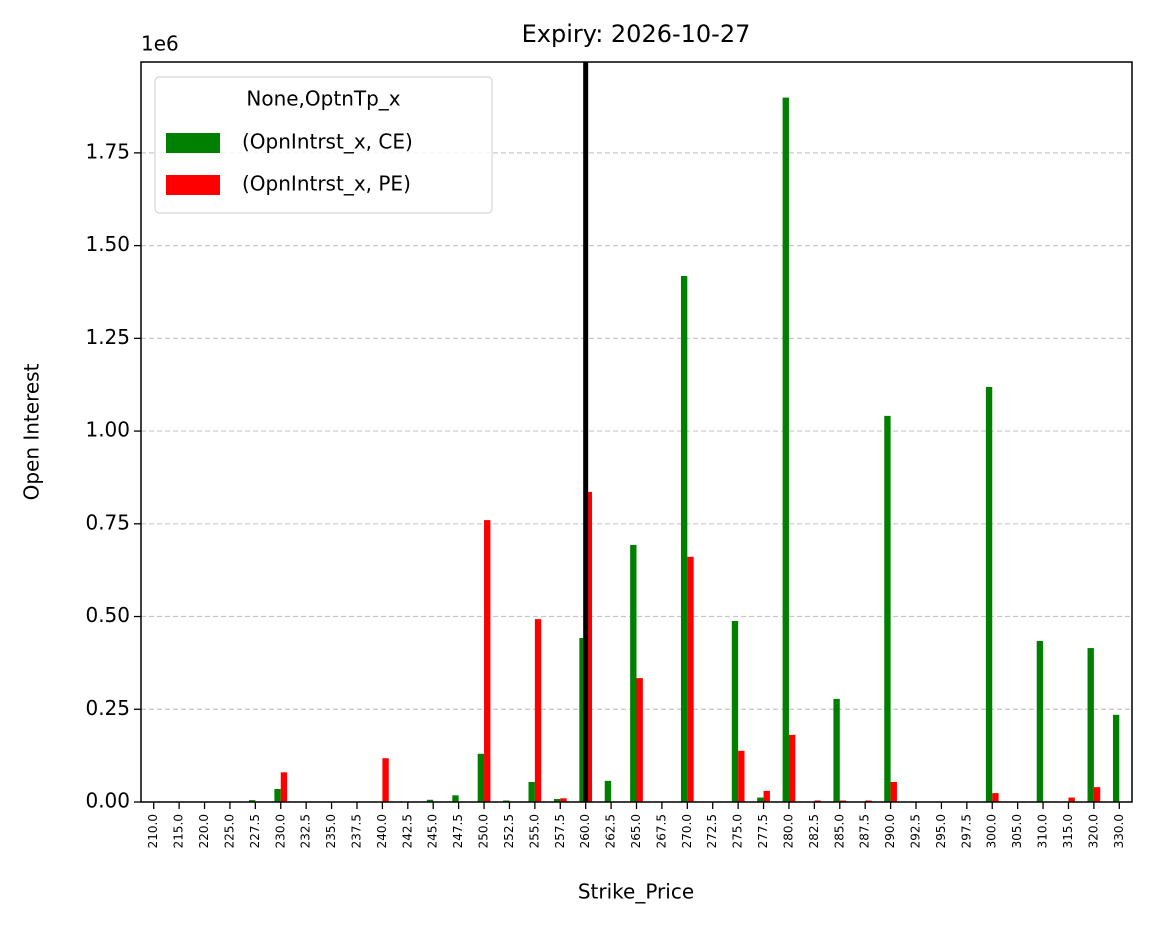 The width and height of the screenshot is (1152, 929). I want to click on y-tick-label: 1.75, so click(107, 151).